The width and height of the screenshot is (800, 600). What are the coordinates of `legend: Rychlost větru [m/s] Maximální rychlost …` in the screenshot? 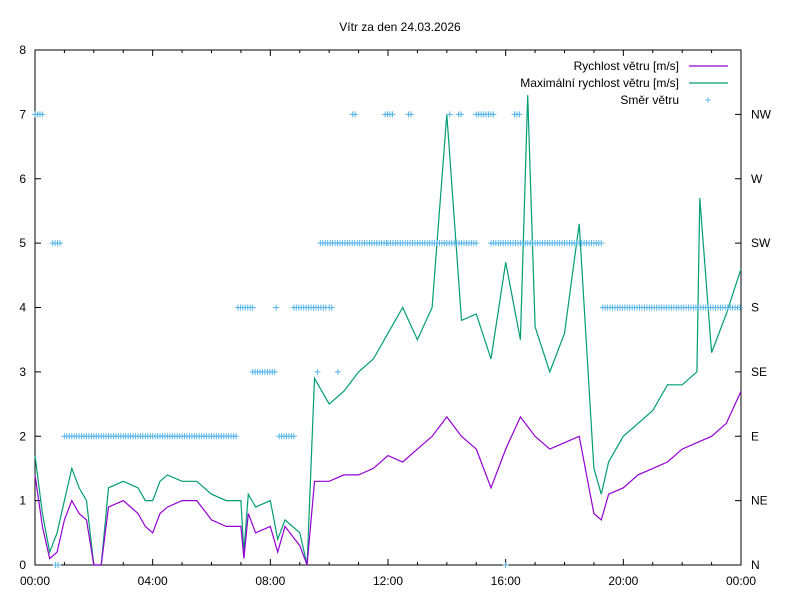 It's located at (624, 83).